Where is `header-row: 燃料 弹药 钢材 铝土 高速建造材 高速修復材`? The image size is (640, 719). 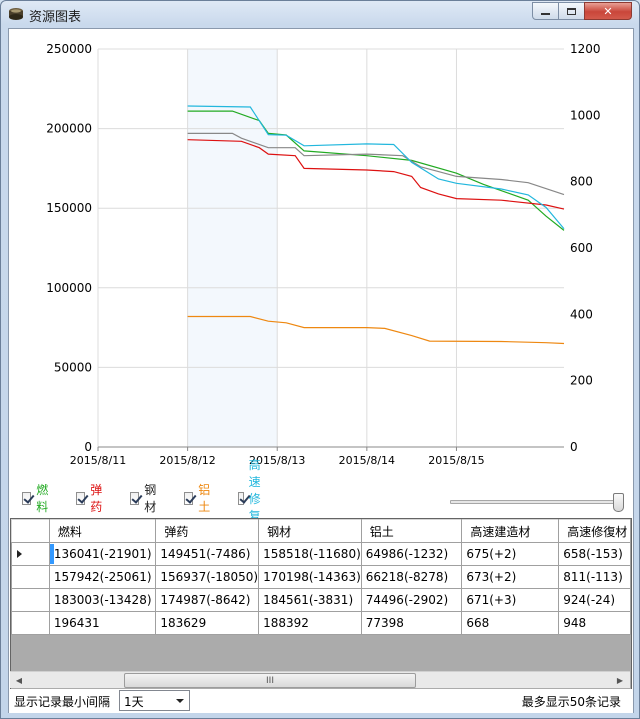
header-row: 燃料 弹药 钢材 铝土 高速建造材 高速修復材 is located at coordinates (321, 531).